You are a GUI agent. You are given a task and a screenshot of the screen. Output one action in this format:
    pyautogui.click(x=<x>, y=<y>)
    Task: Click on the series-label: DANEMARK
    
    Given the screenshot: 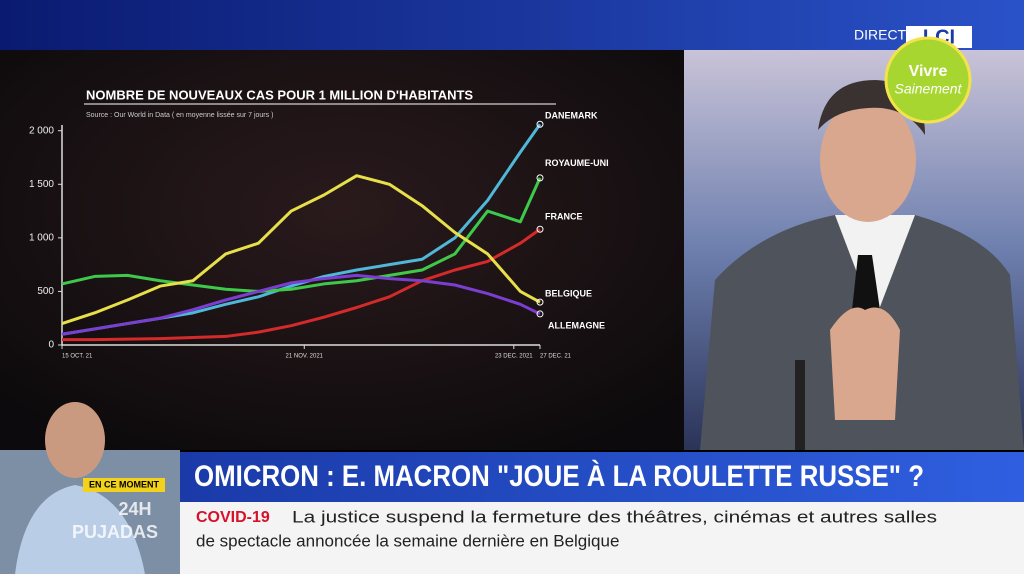 What is the action you would take?
    pyautogui.click(x=571, y=116)
    